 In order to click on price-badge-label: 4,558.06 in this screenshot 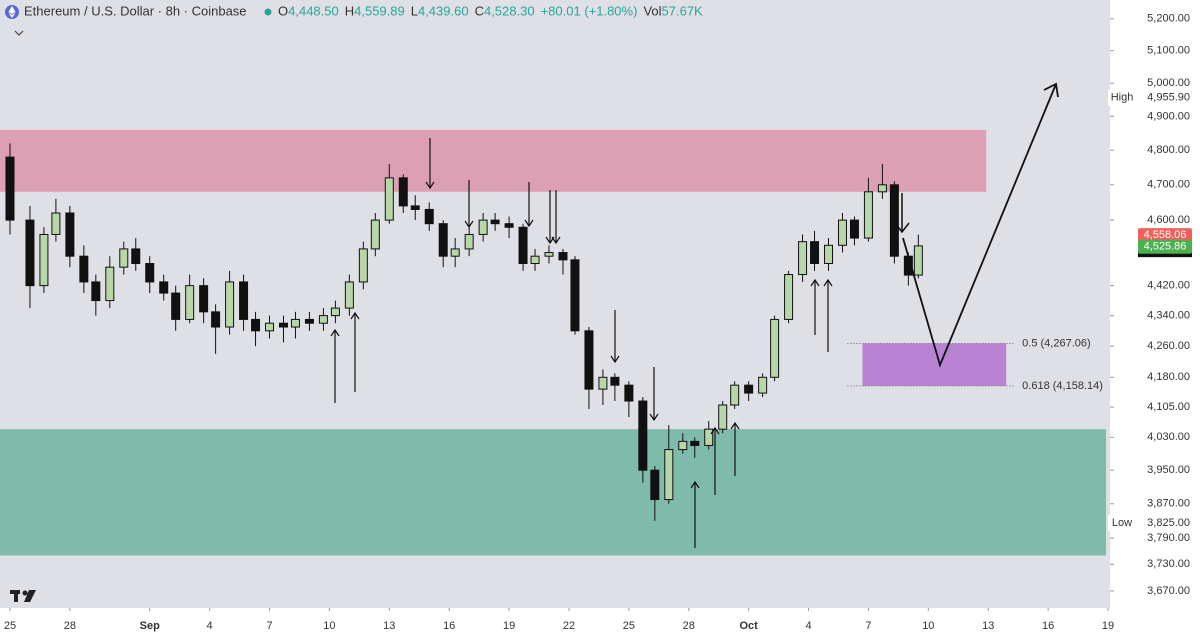, I will do `click(1165, 235)`.